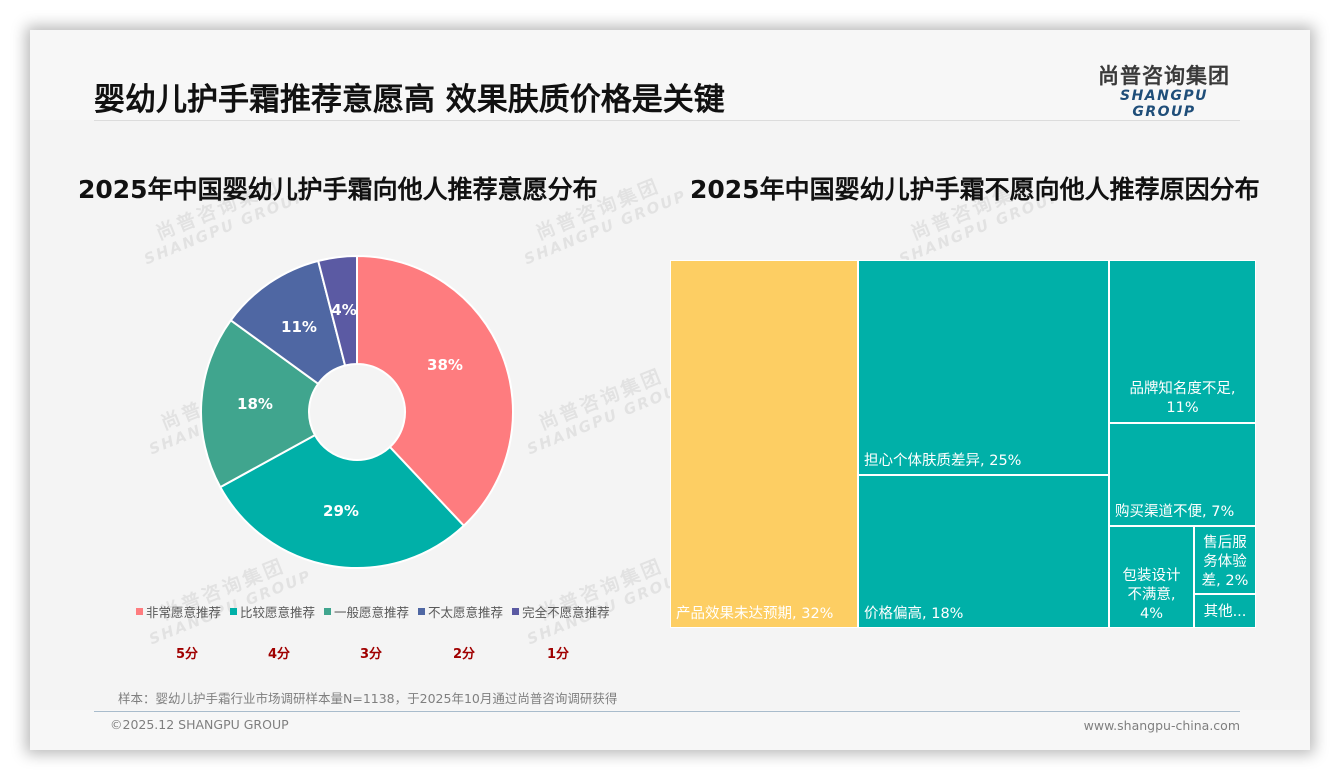 This screenshot has width=1340, height=780. I want to click on donut-chart, so click(357, 411).